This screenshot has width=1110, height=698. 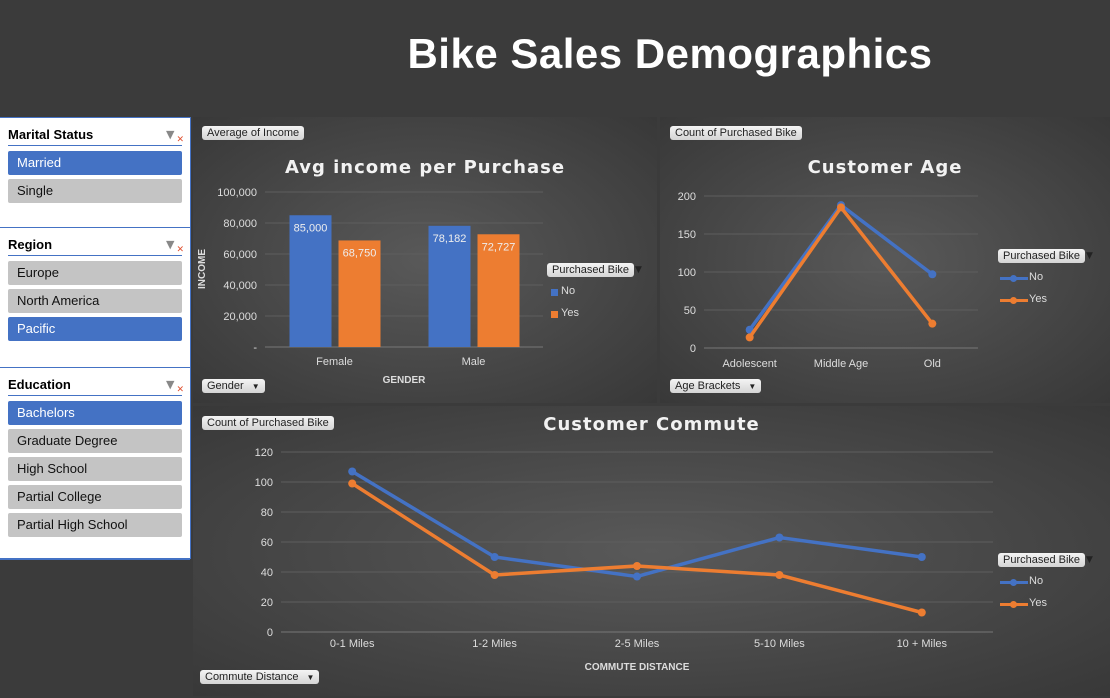 What do you see at coordinates (708, 386) in the screenshot?
I see `axis-field-label: Age Brackets` at bounding box center [708, 386].